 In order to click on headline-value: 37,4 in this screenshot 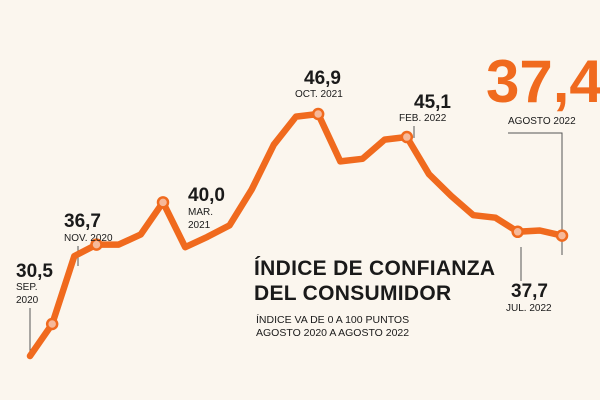, I will do `click(543, 81)`.